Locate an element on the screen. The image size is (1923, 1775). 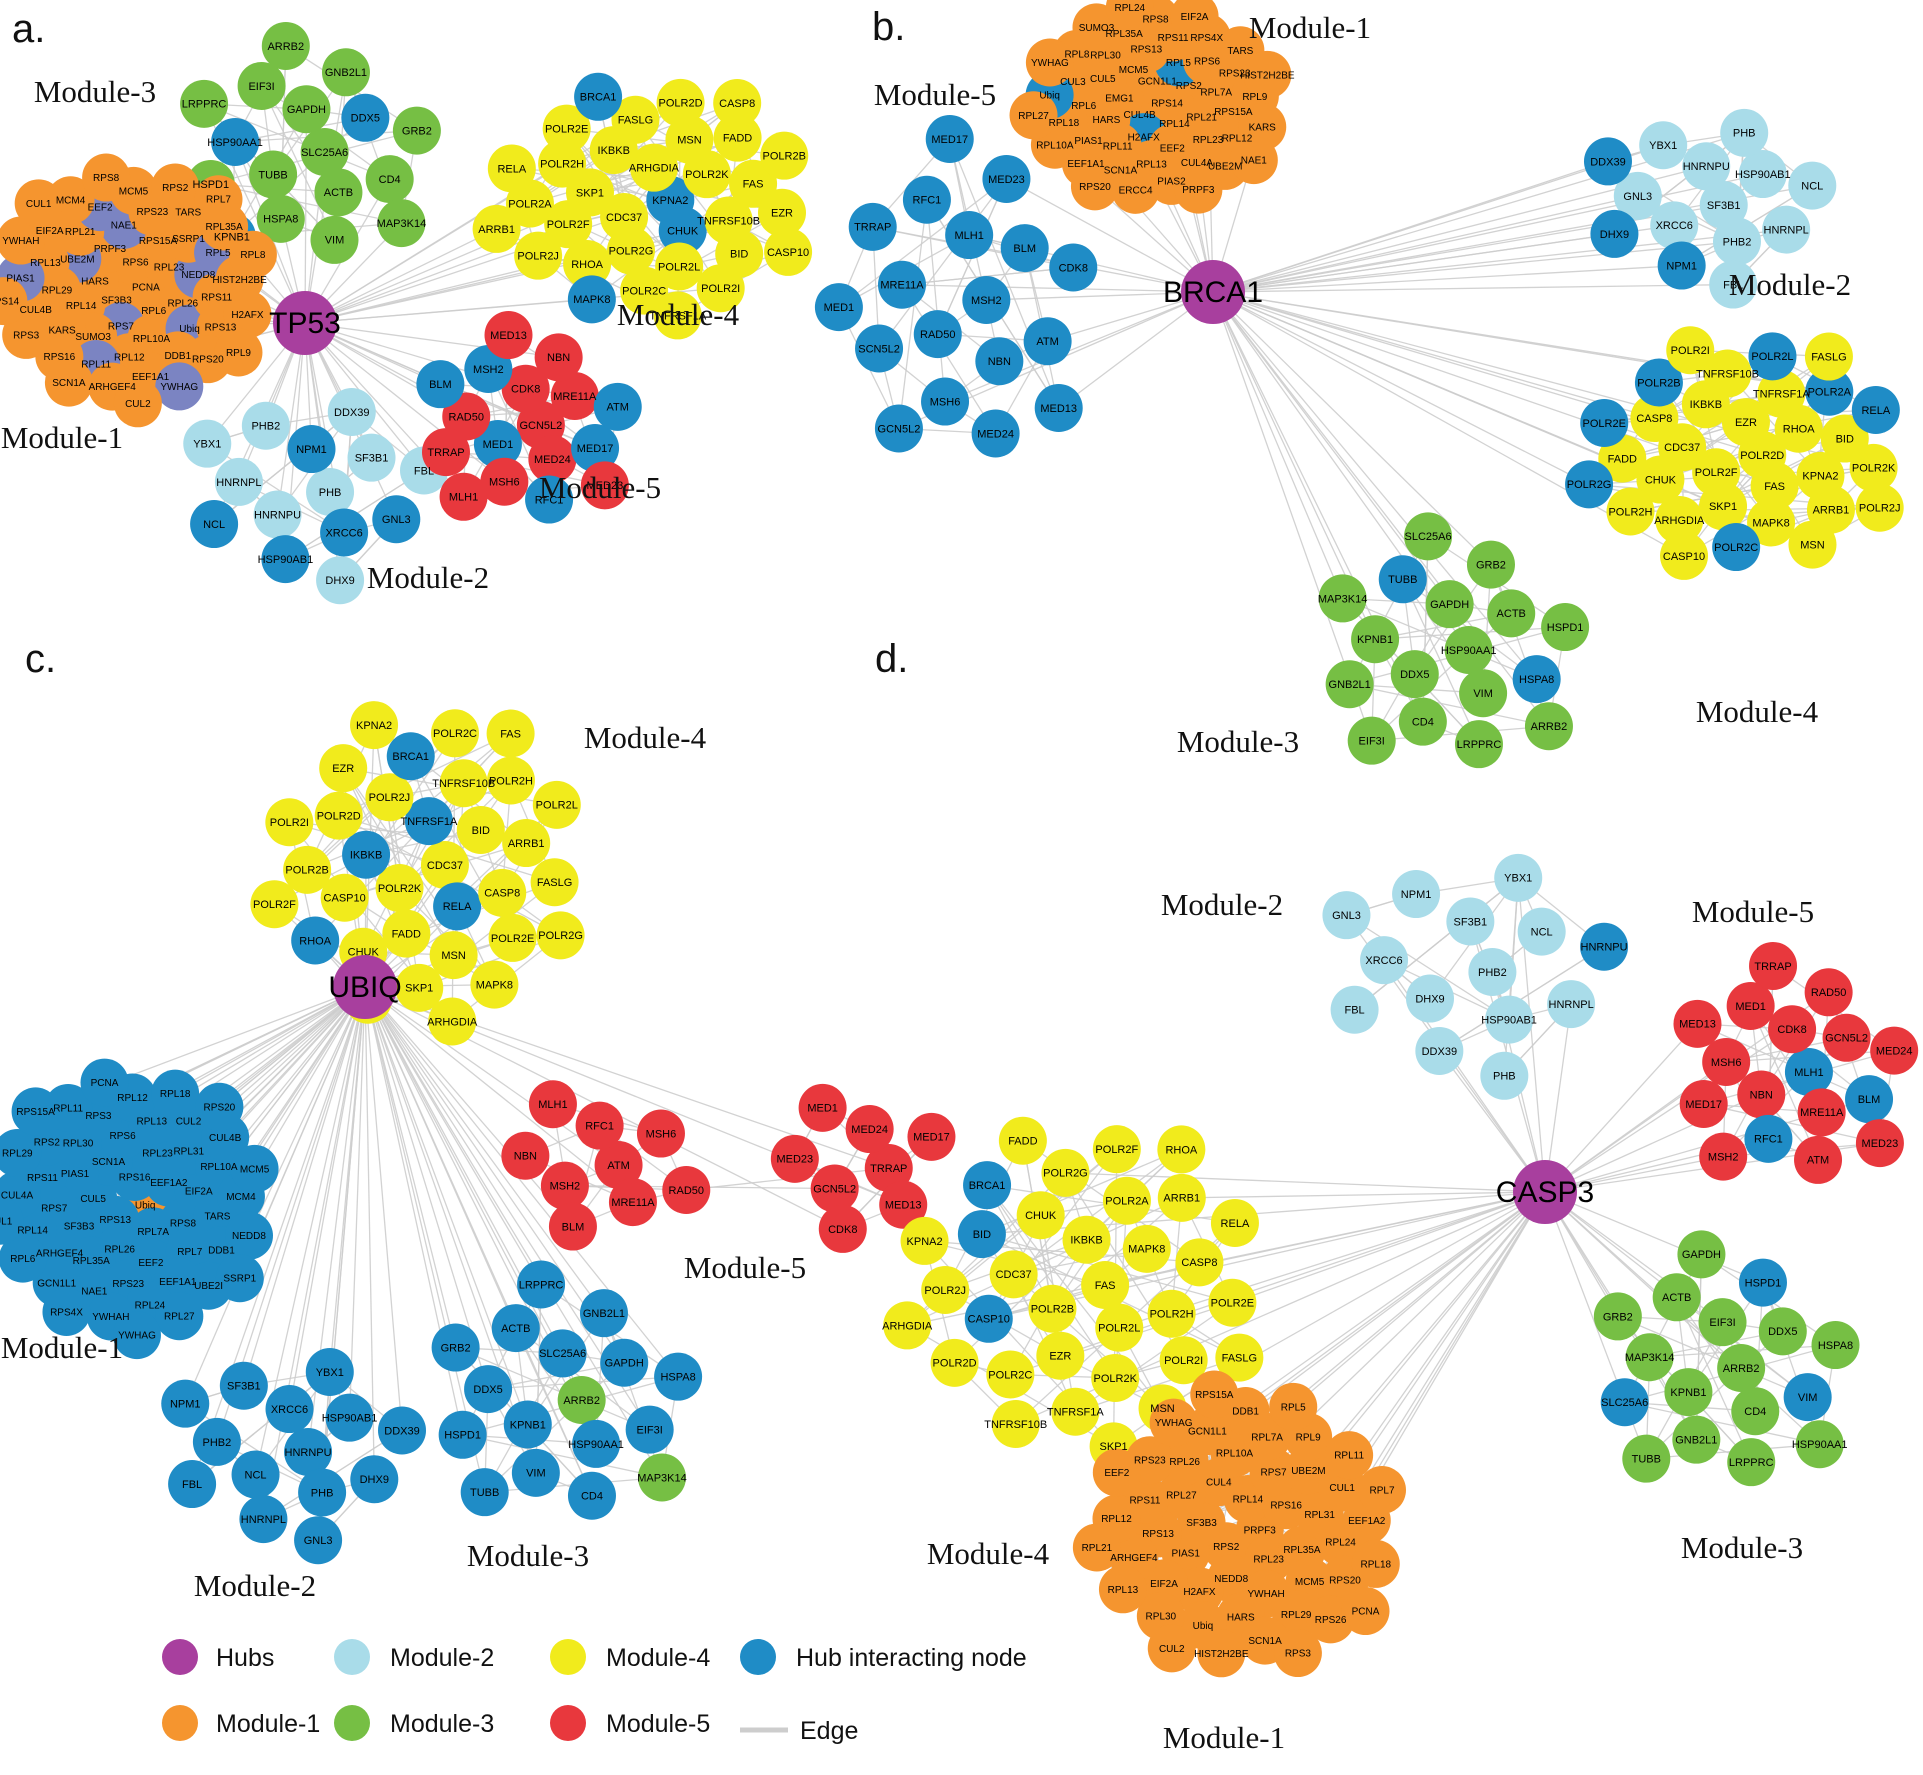
node-FADD is located at coordinates (1022, 1140).